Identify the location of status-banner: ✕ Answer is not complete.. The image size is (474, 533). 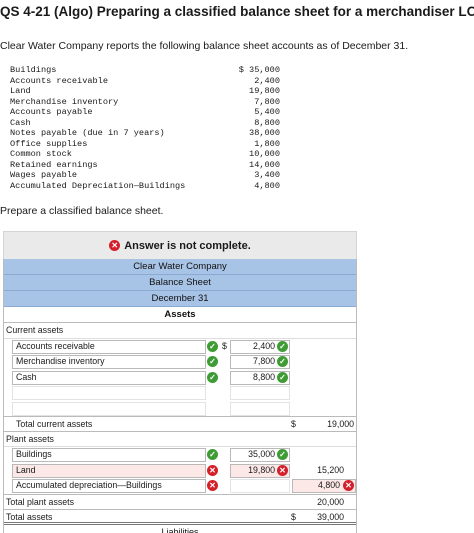
(180, 245).